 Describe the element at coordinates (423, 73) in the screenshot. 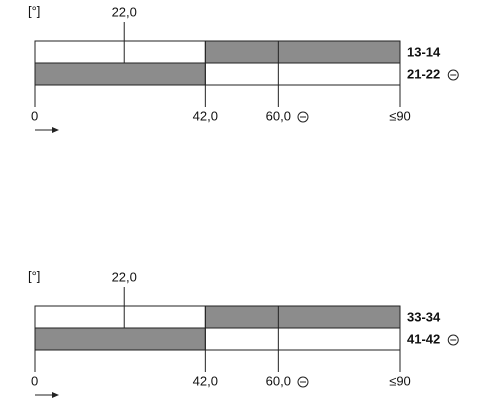

I see `contact-label: 21-22` at that location.